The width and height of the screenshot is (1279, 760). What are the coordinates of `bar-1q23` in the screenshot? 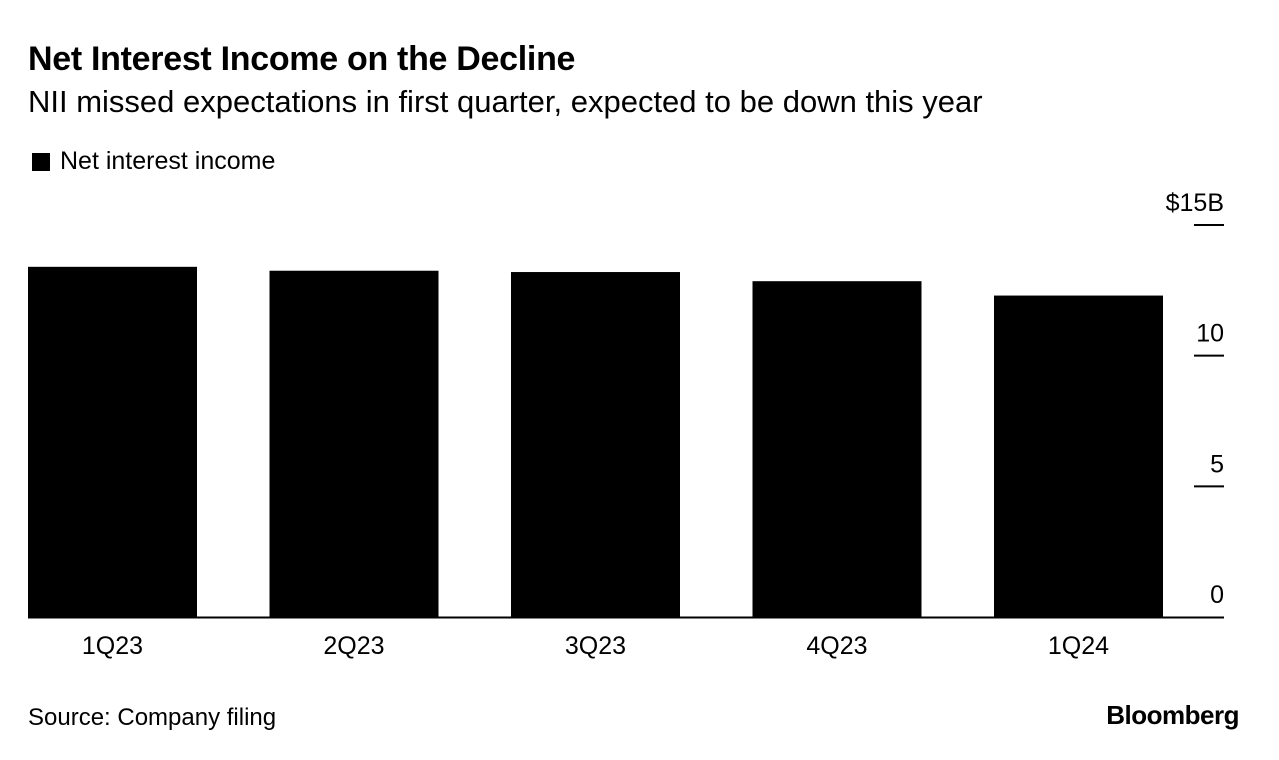 It's located at (112, 441).